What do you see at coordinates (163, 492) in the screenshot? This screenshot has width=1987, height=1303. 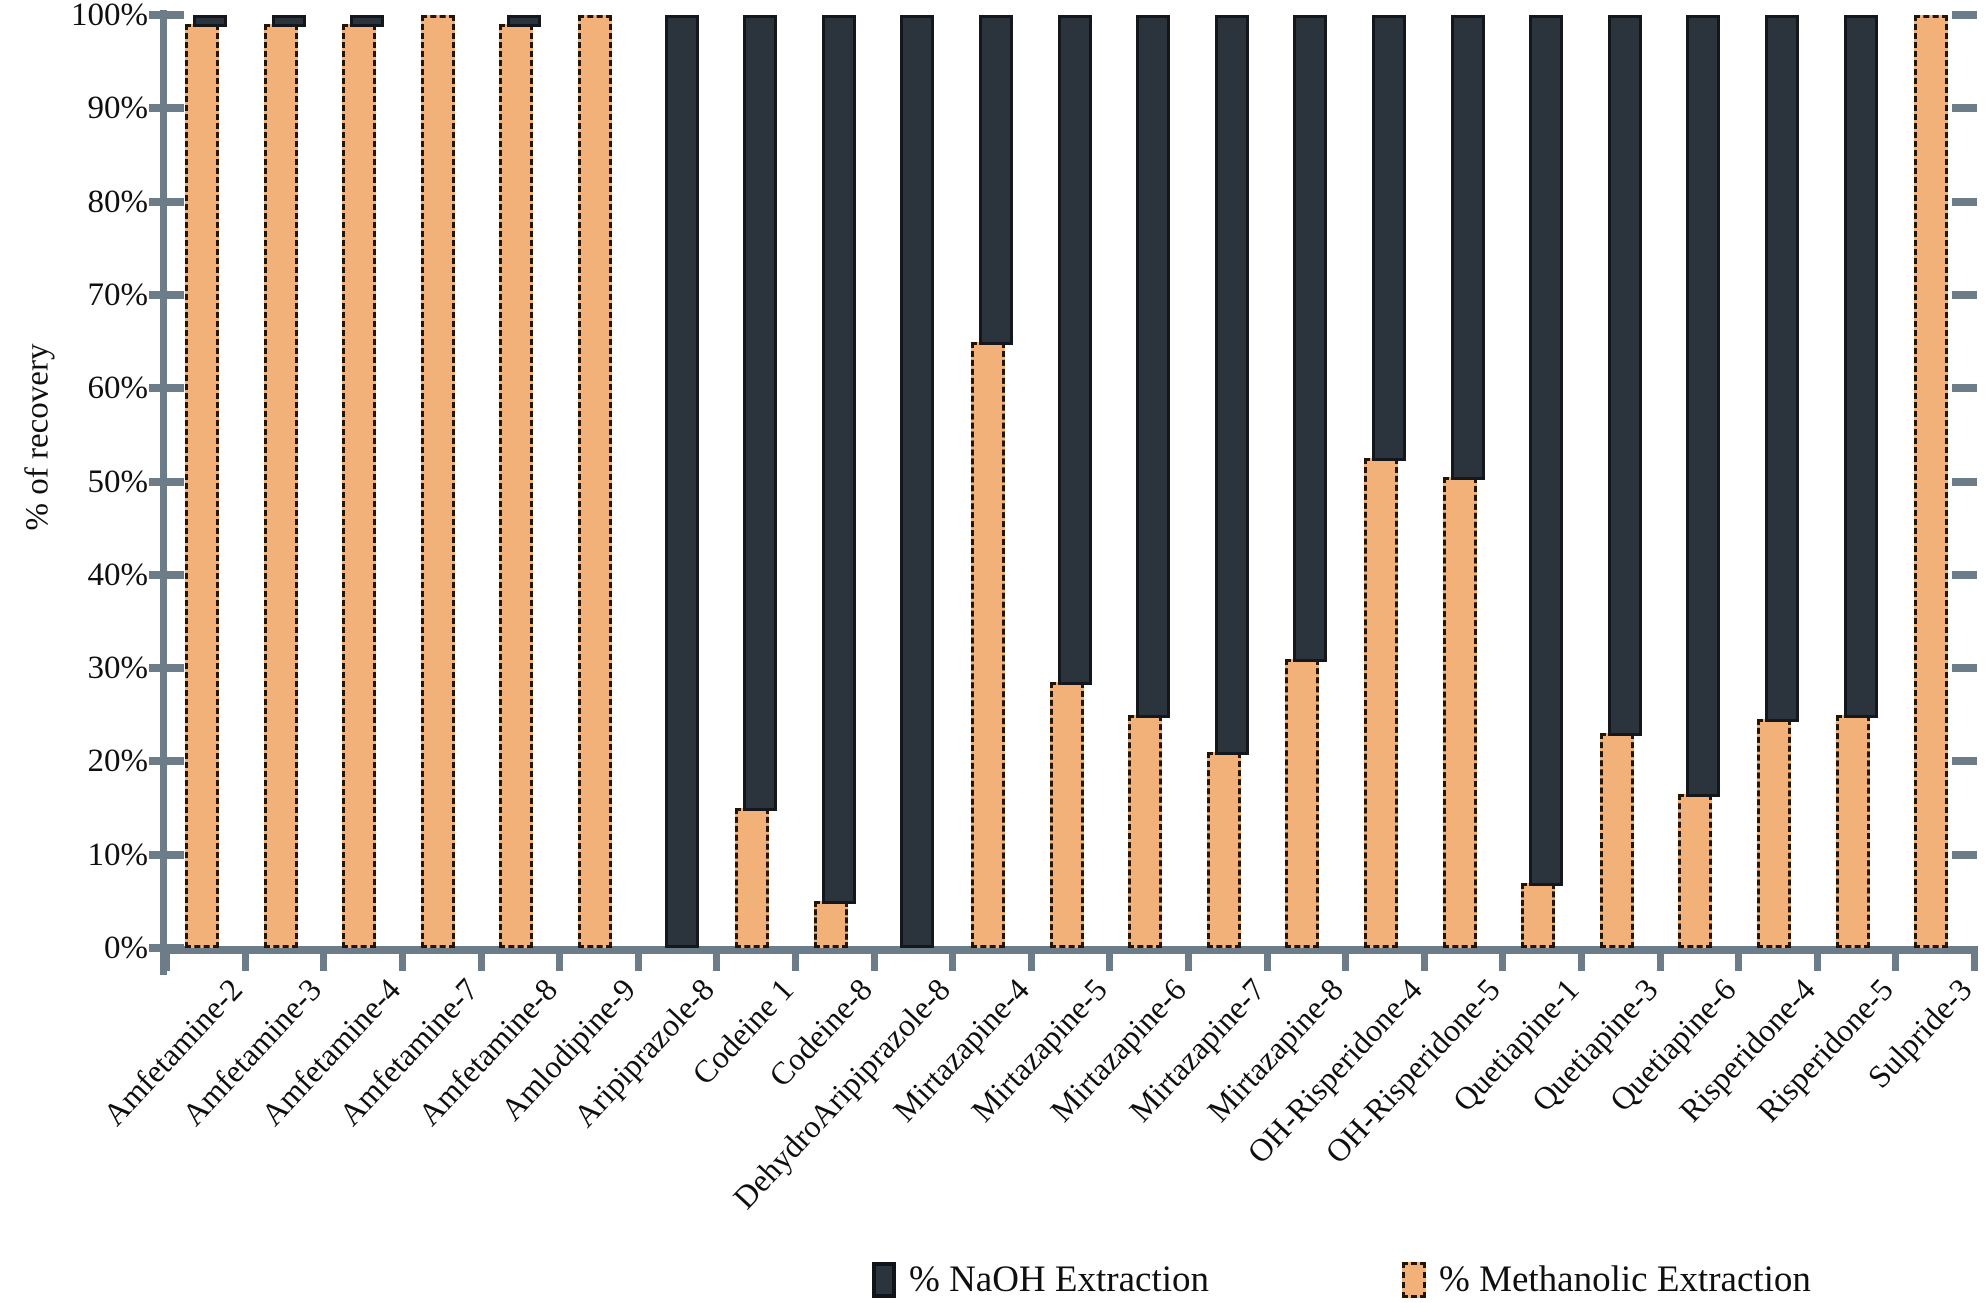 I see `y-axis-line` at bounding box center [163, 492].